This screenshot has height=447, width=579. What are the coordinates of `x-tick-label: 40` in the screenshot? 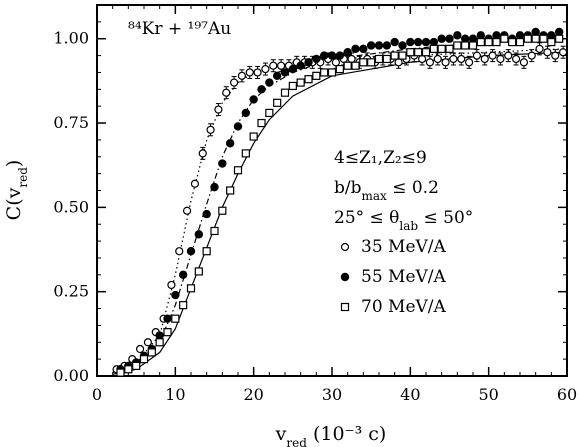 It's located at (410, 394).